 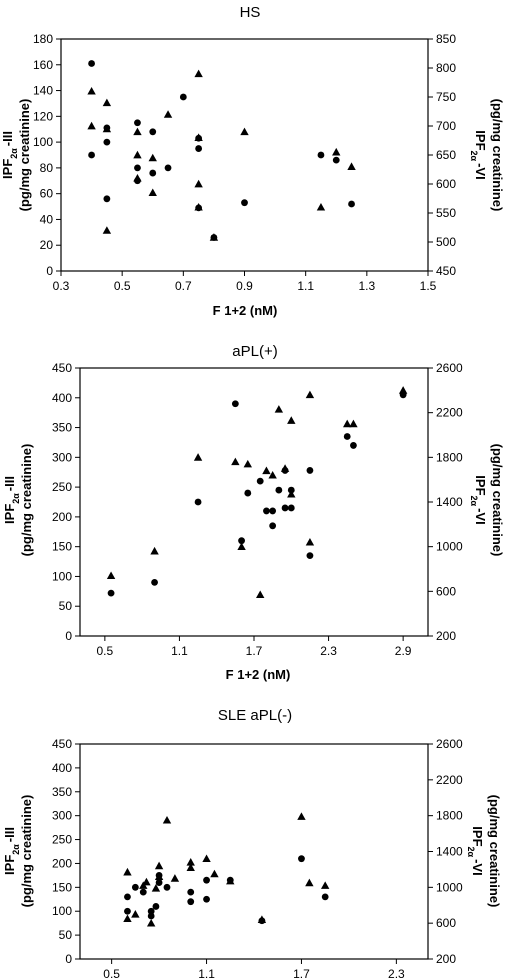 What do you see at coordinates (62, 816) in the screenshot?
I see `y-left-tick-label: 300` at bounding box center [62, 816].